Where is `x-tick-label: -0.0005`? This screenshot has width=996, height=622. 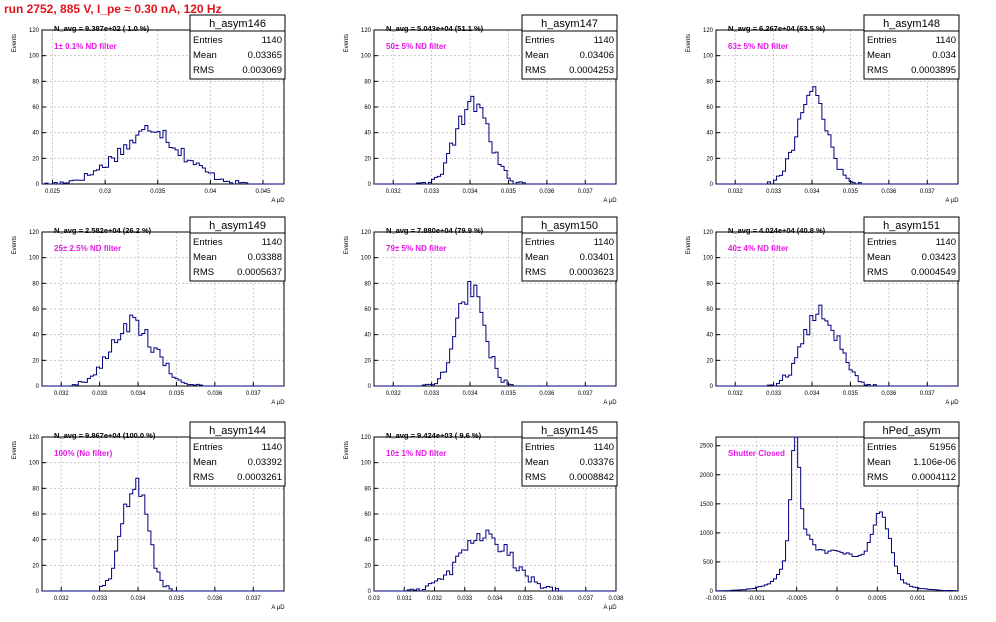
x-tick-label: -0.0005 is located at coordinates (796, 599).